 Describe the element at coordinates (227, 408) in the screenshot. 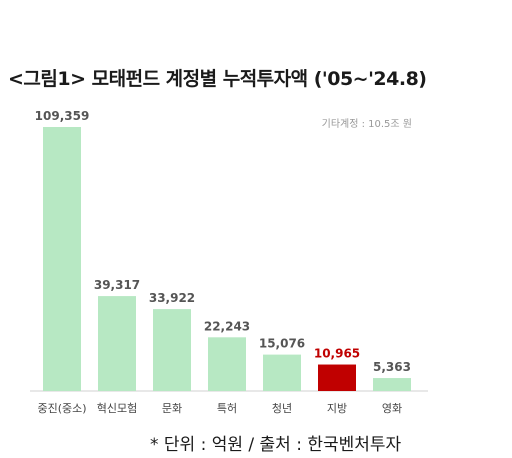

I see `category-label-4: 특허` at that location.